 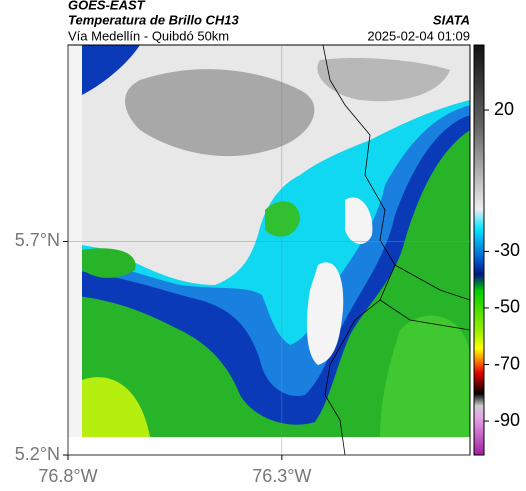 What do you see at coordinates (479, 250) in the screenshot?
I see `colorbar` at bounding box center [479, 250].